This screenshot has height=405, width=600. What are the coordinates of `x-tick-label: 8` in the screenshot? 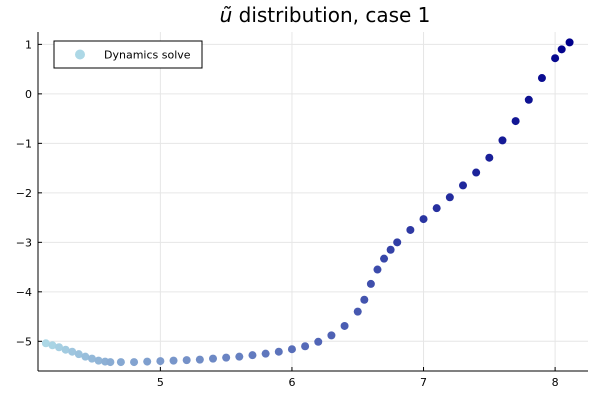 It's located at (555, 382).